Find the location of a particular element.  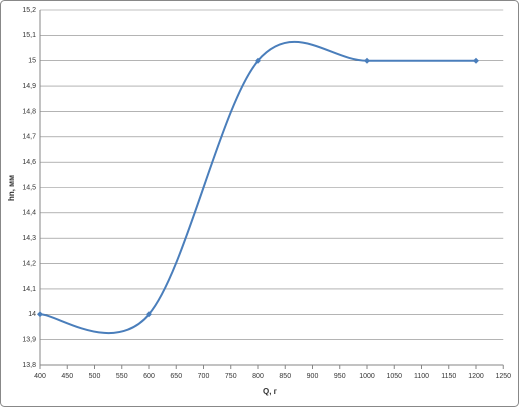

y-tick-label: 15 is located at coordinates (32, 61).